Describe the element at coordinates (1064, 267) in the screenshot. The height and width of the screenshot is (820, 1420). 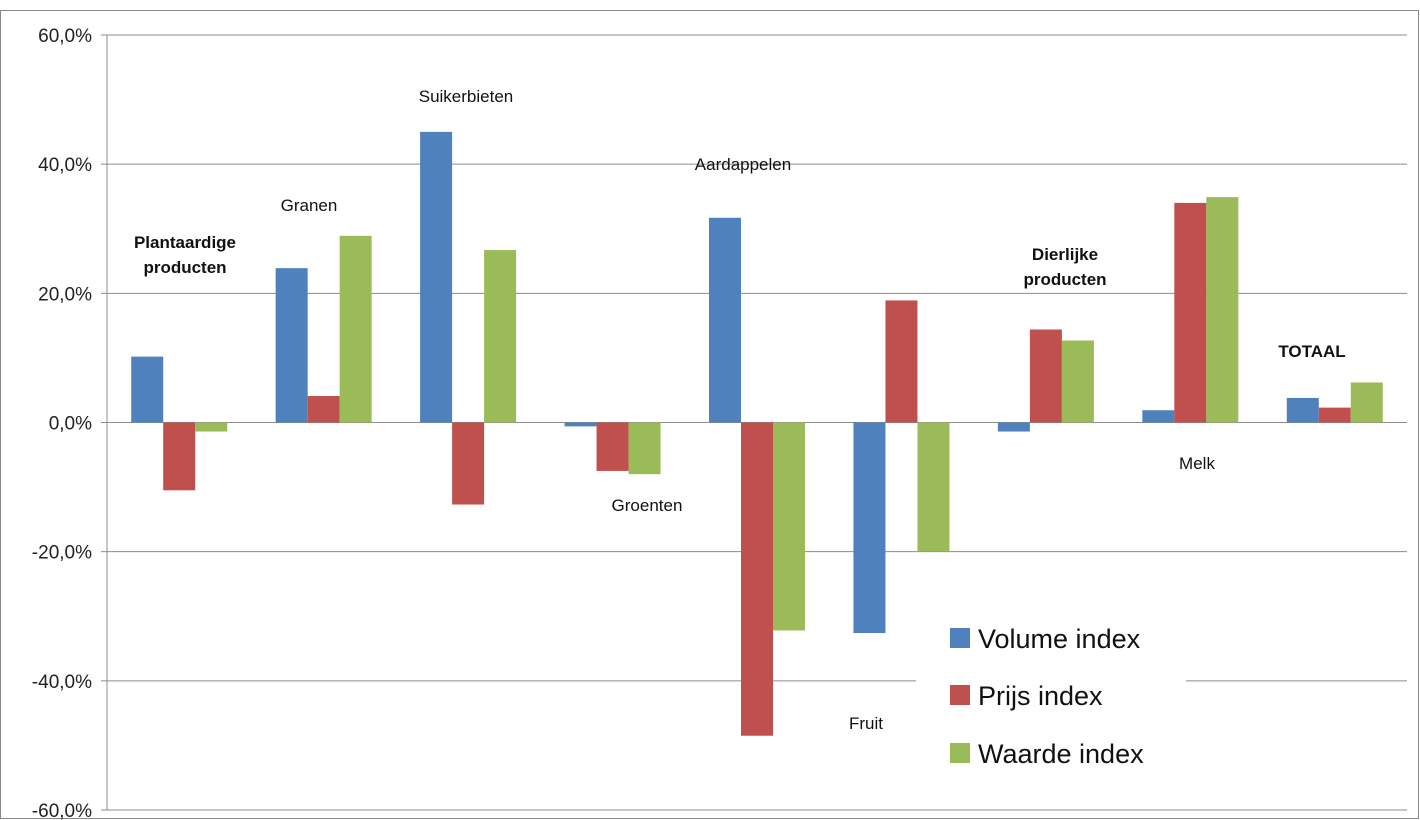
I see `category-label-6: Dierlijke producten` at that location.